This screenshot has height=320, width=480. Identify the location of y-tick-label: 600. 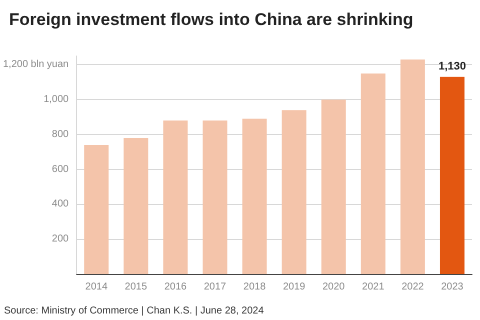
(61, 169).